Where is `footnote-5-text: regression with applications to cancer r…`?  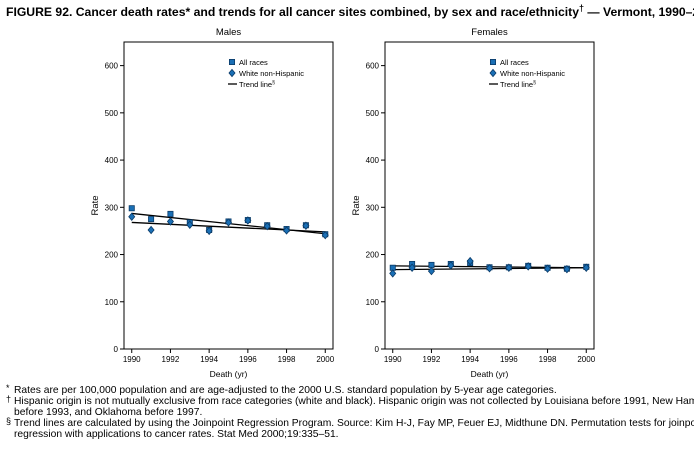
footnote-5-text: regression with applications to cancer r… is located at coordinates (176, 434).